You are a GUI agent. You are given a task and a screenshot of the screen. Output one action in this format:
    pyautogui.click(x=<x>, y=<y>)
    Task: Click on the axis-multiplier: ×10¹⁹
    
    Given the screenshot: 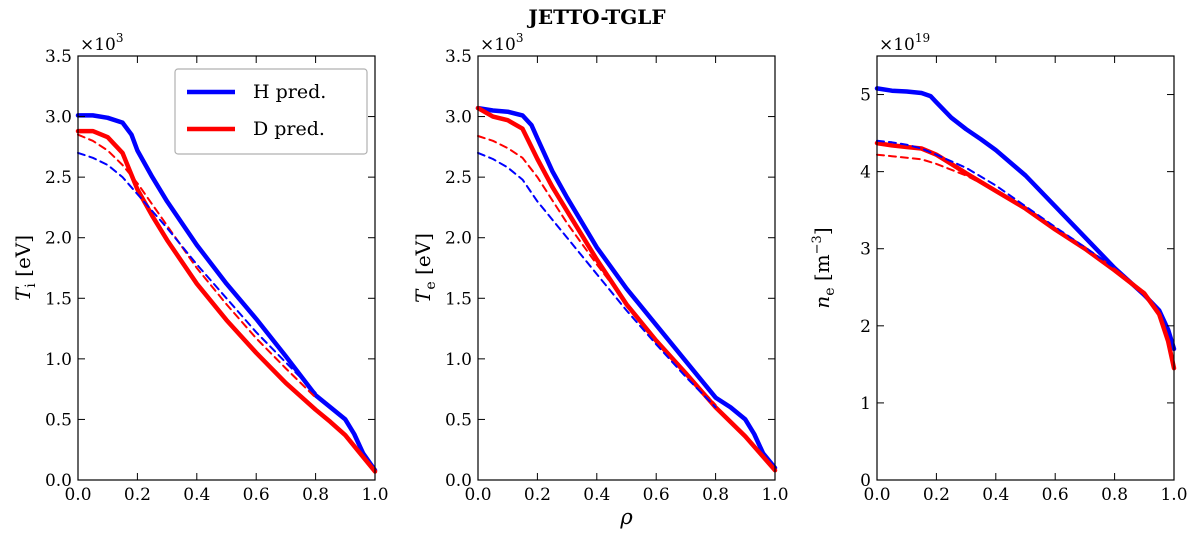 What is the action you would take?
    pyautogui.click(x=904, y=43)
    